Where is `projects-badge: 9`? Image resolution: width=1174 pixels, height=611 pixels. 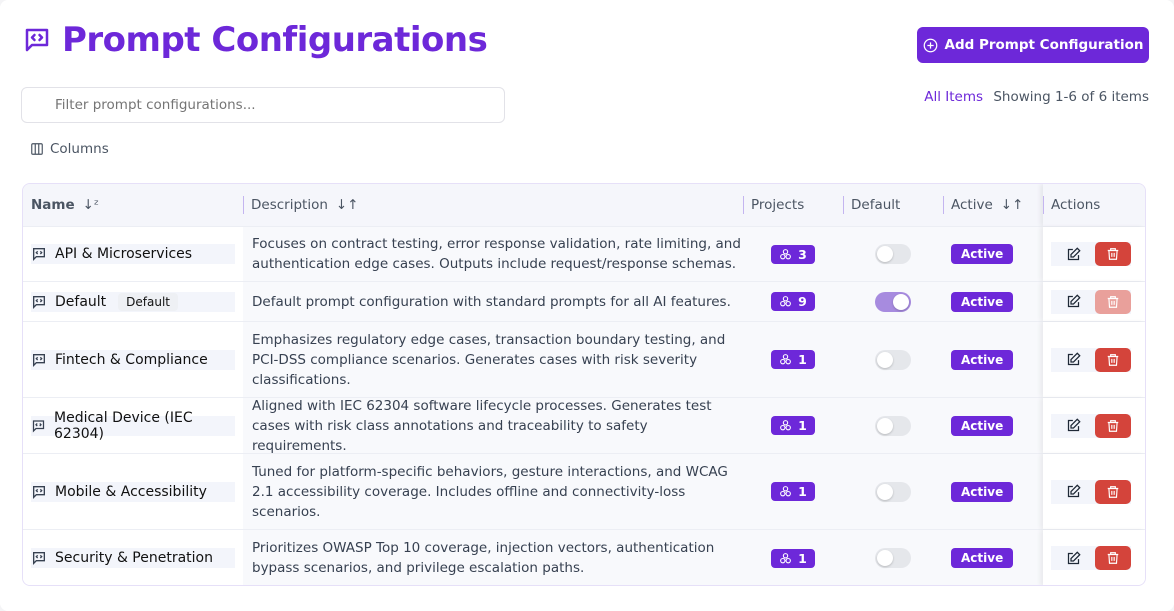
projects-badge: 9 is located at coordinates (793, 301).